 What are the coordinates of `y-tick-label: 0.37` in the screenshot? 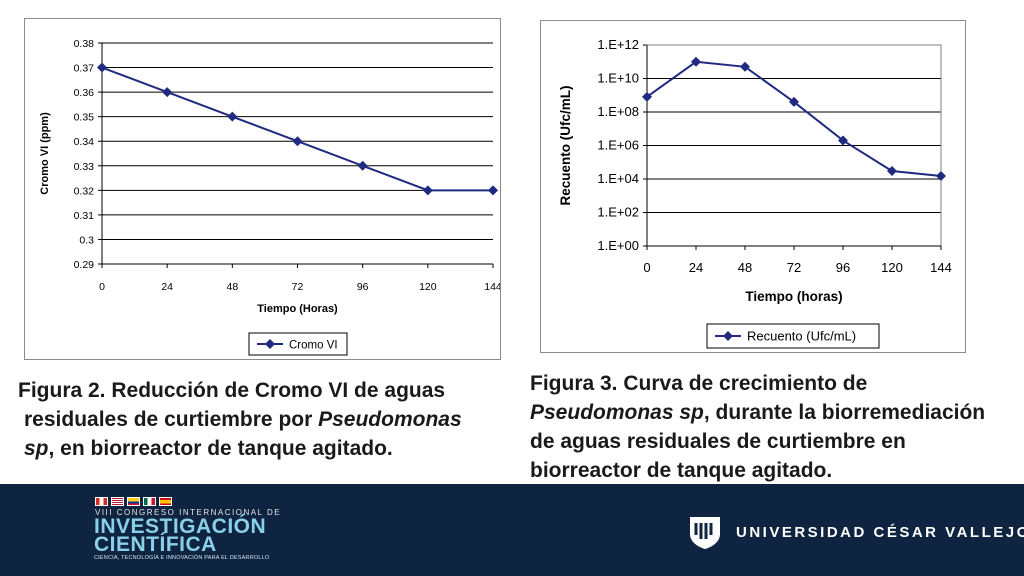 It's located at (84, 69).